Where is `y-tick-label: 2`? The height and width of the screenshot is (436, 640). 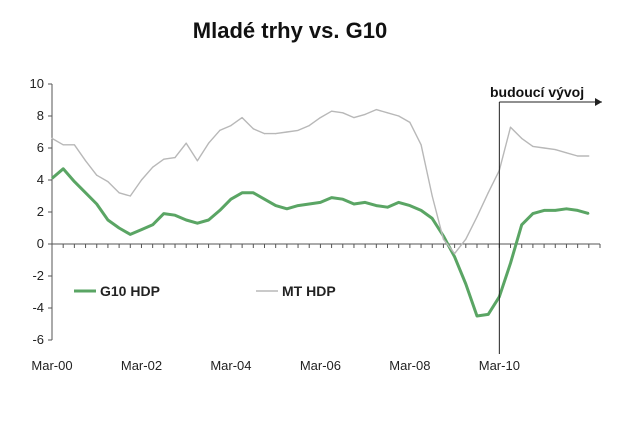 y-tick-label: 2 is located at coordinates (40, 211).